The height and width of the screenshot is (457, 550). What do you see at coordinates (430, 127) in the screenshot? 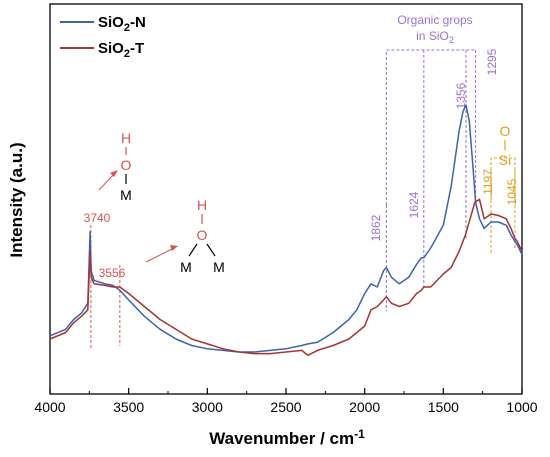
I see `organic-groups-bracket` at bounding box center [430, 127].